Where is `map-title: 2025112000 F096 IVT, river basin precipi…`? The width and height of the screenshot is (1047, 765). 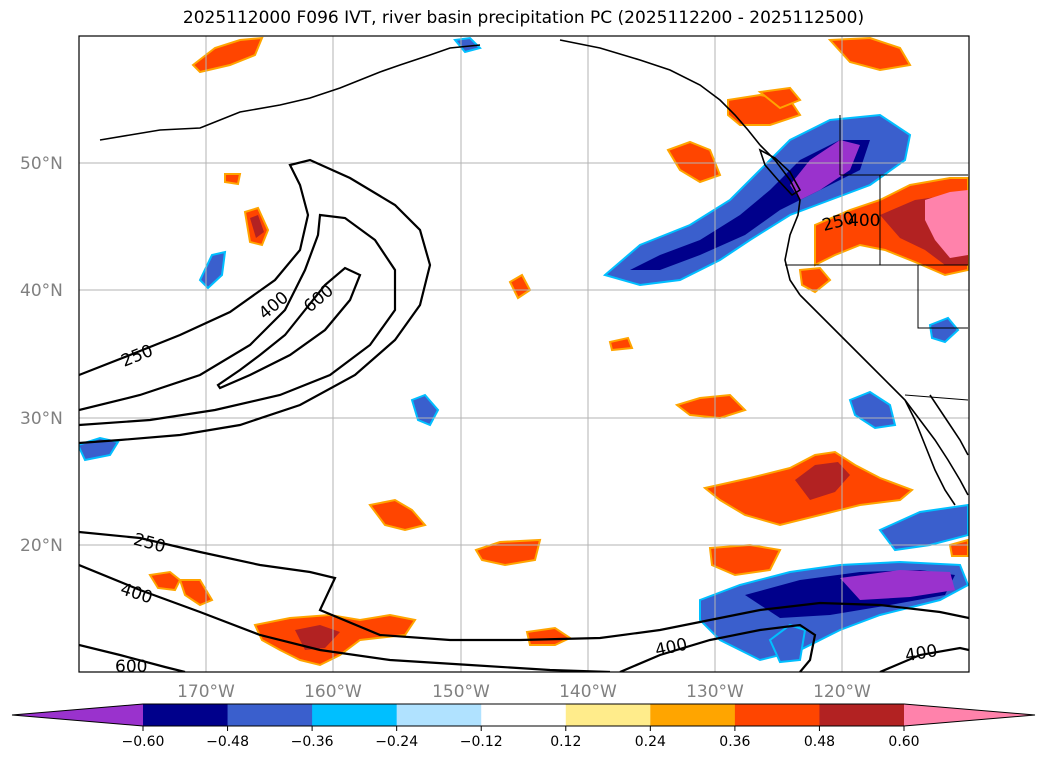 map-title: 2025112000 F096 IVT, river basin precipi… is located at coordinates (523, 18).